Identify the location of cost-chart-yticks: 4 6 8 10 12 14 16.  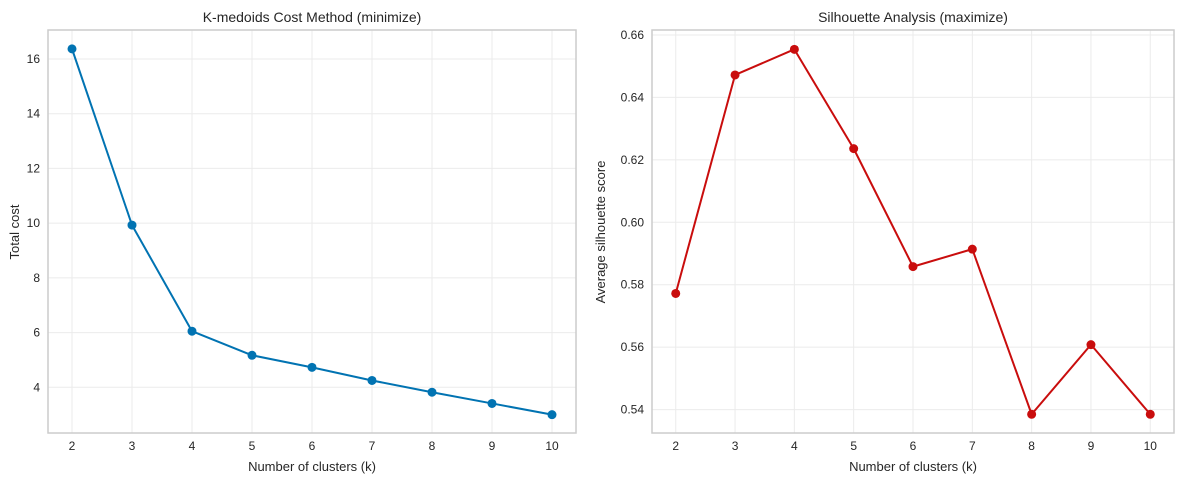
(34, 223).